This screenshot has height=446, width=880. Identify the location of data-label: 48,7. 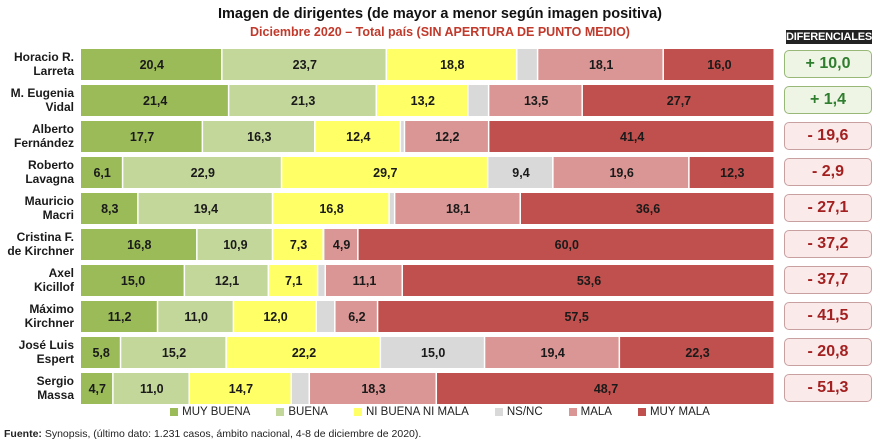
(606, 389).